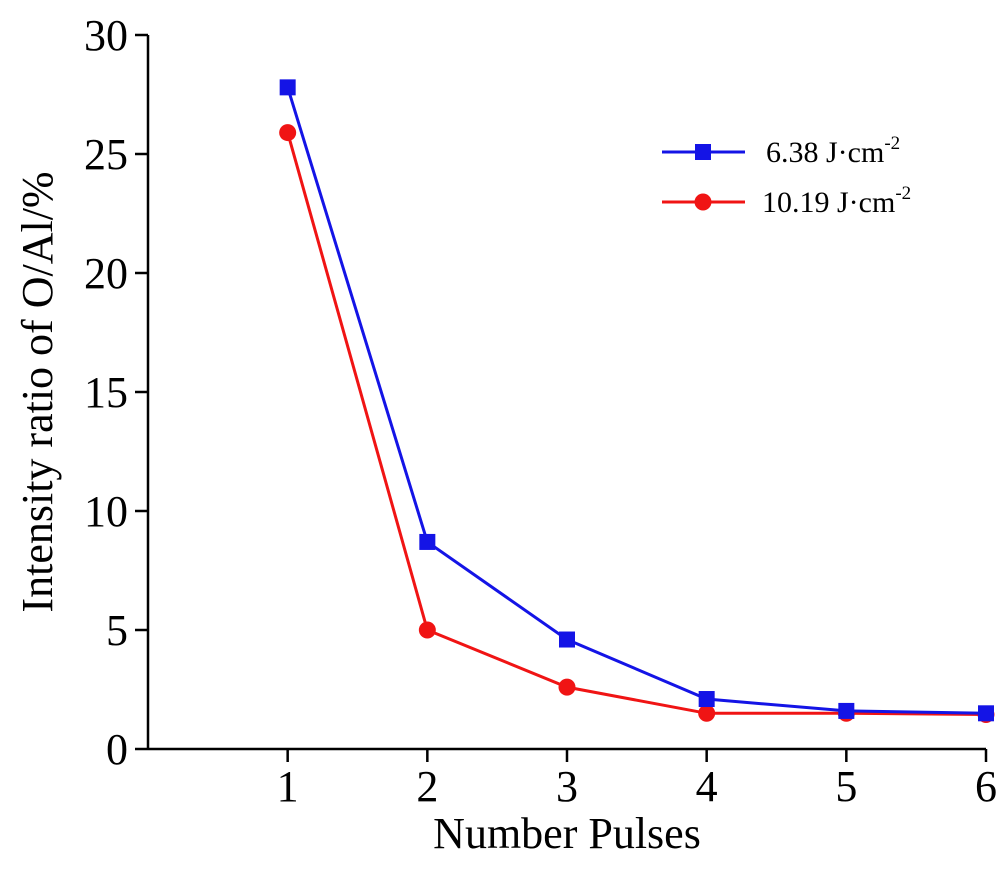  Describe the element at coordinates (986, 786) in the screenshot. I see `x-tick-label: 6` at that location.